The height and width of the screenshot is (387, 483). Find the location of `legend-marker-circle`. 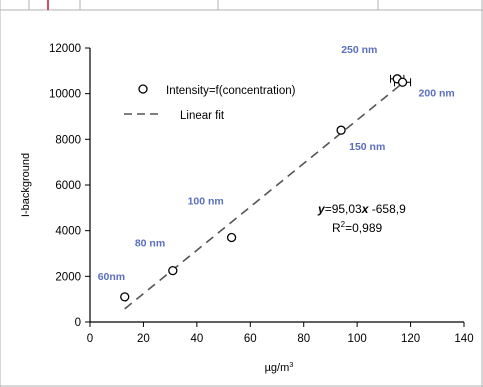

legend-marker-circle is located at coordinates (143, 89).